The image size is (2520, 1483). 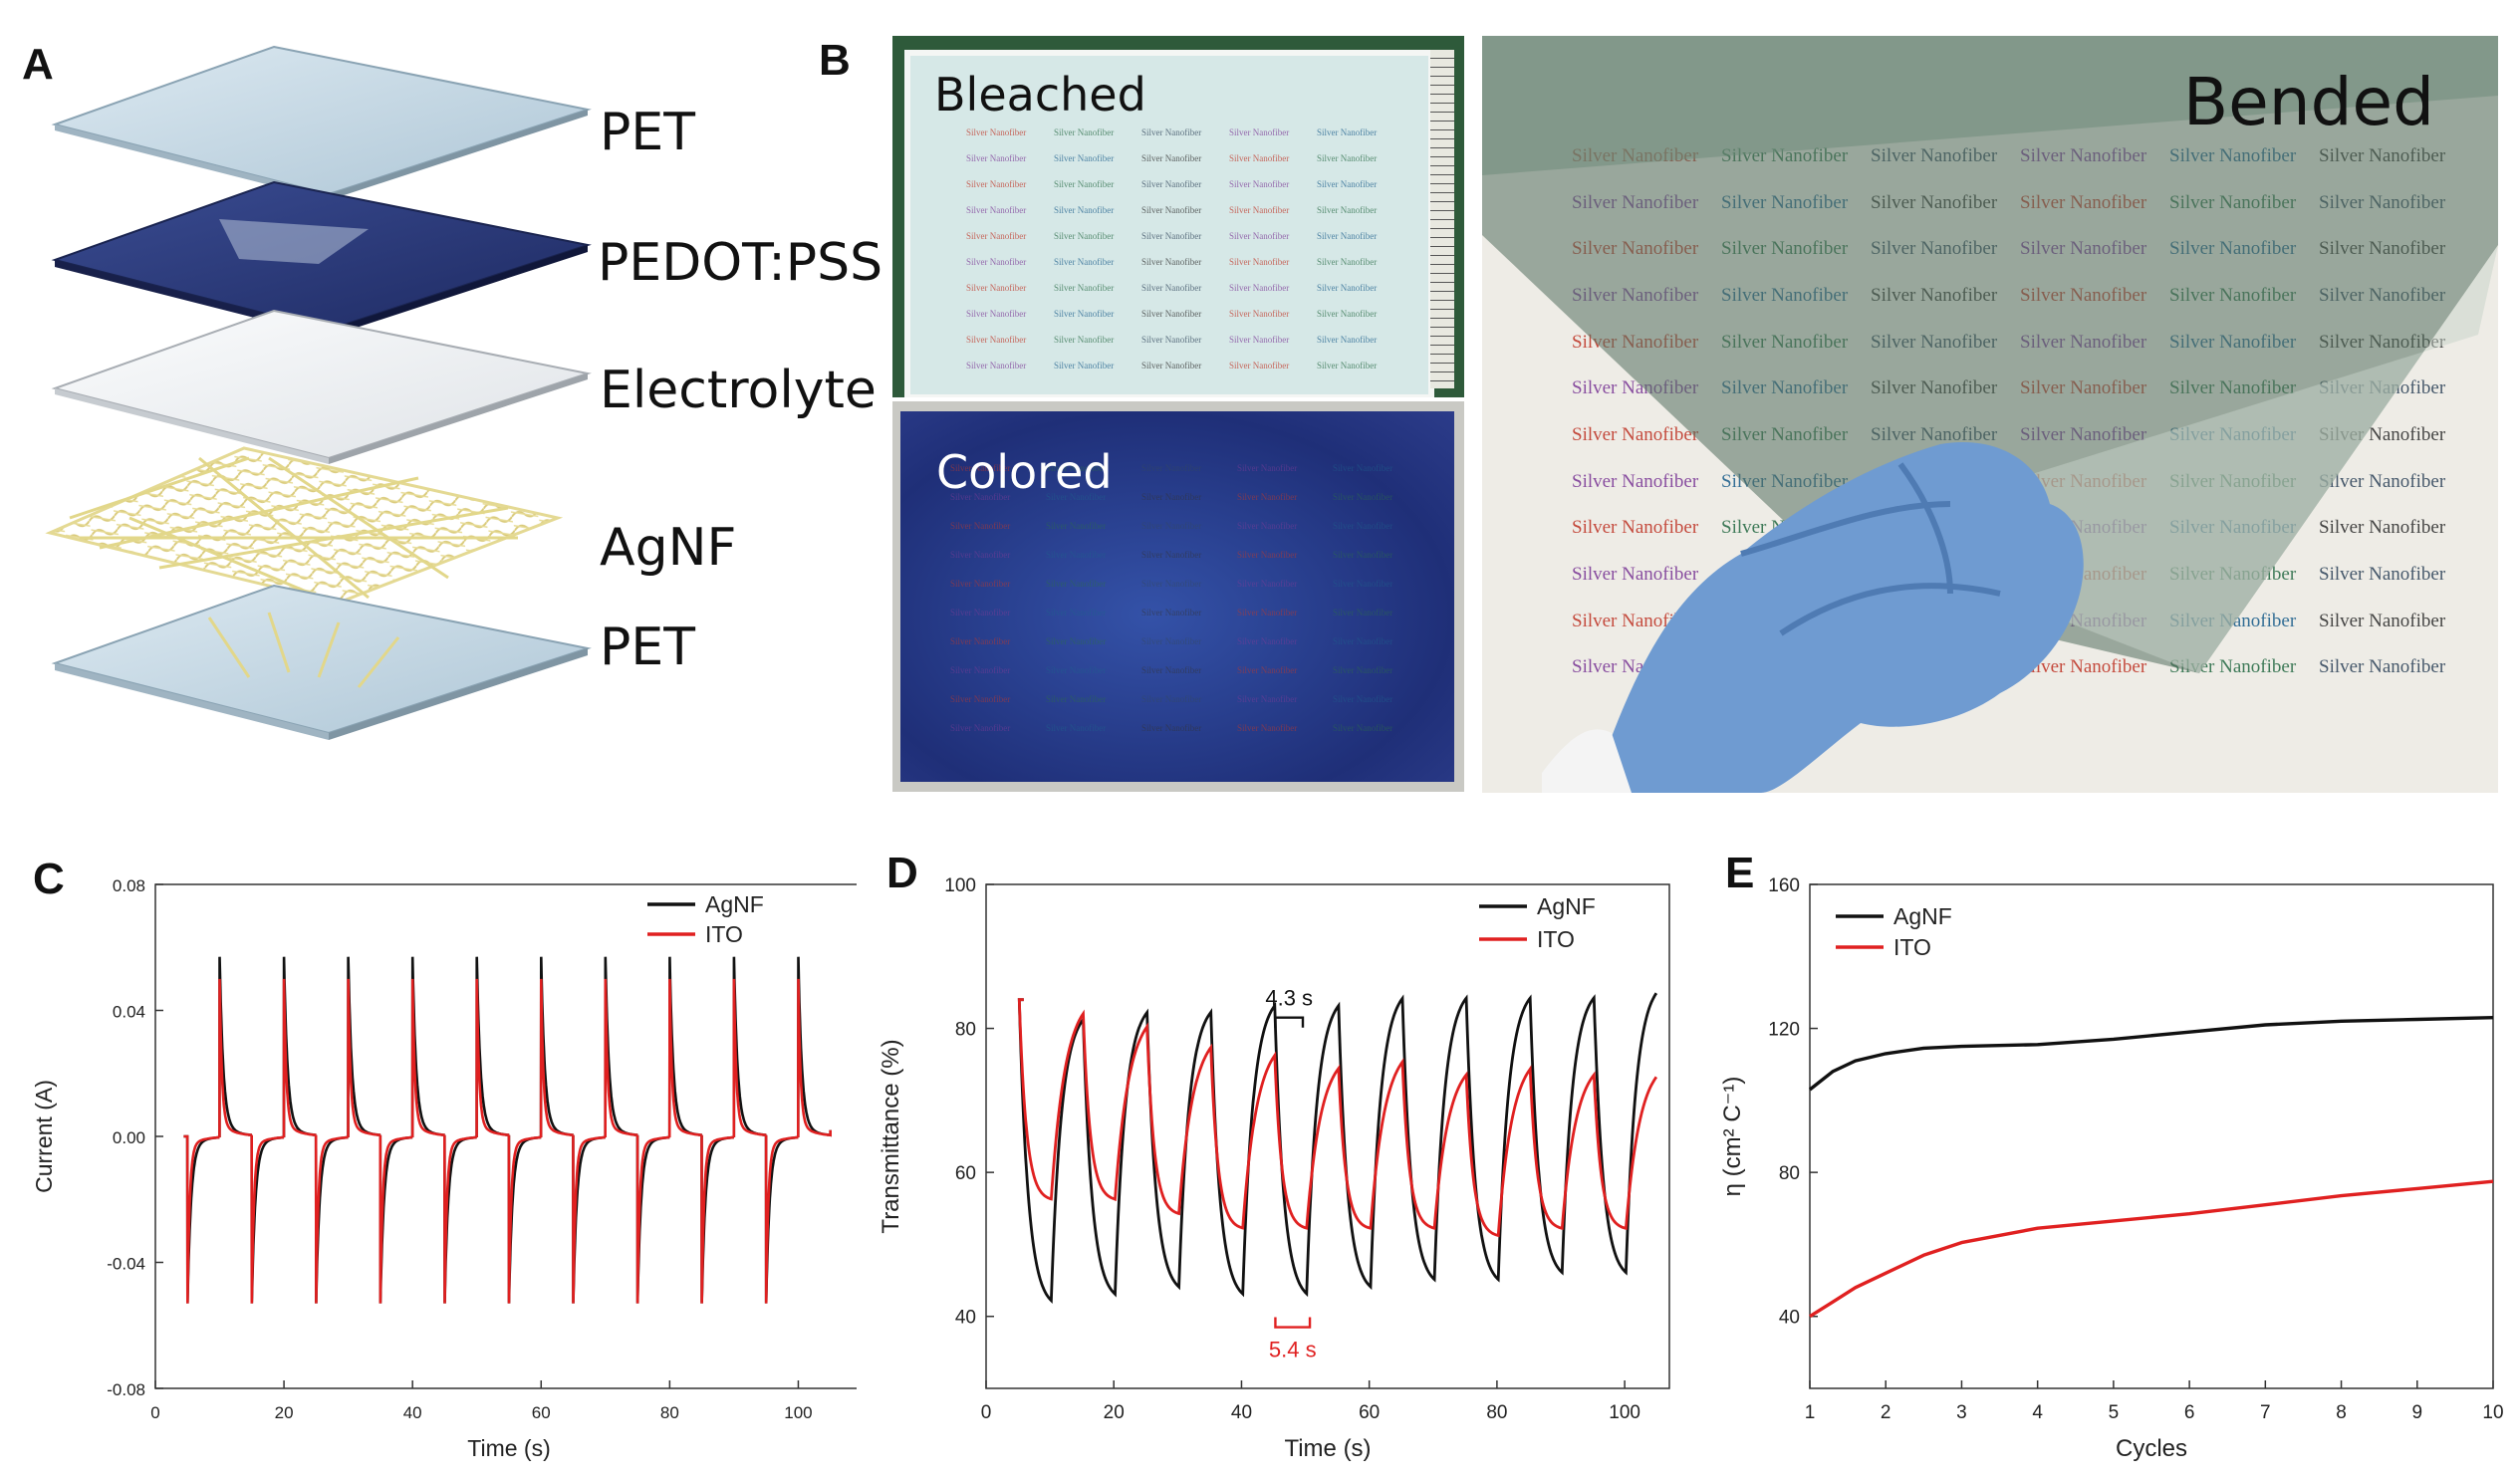 I want to click on series-line-agnf, so click(x=2151, y=1054).